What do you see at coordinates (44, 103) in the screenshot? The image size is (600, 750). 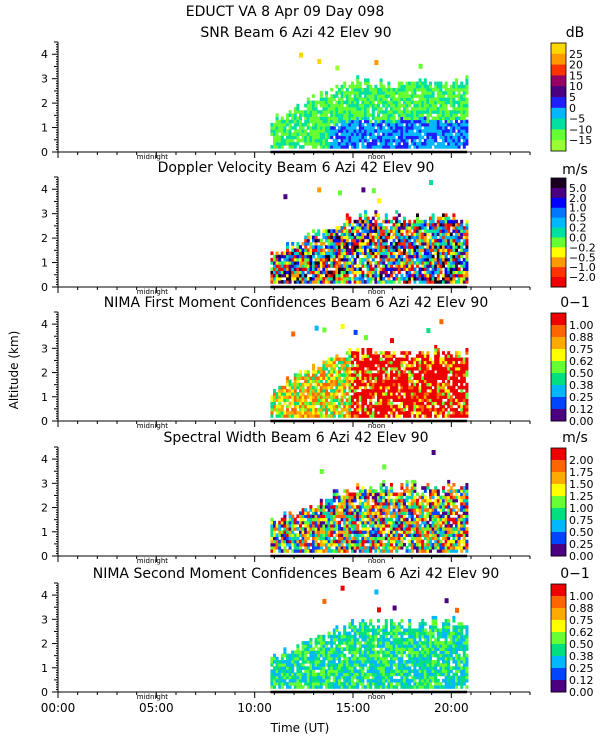 I see `y-tick-label: 2` at bounding box center [44, 103].